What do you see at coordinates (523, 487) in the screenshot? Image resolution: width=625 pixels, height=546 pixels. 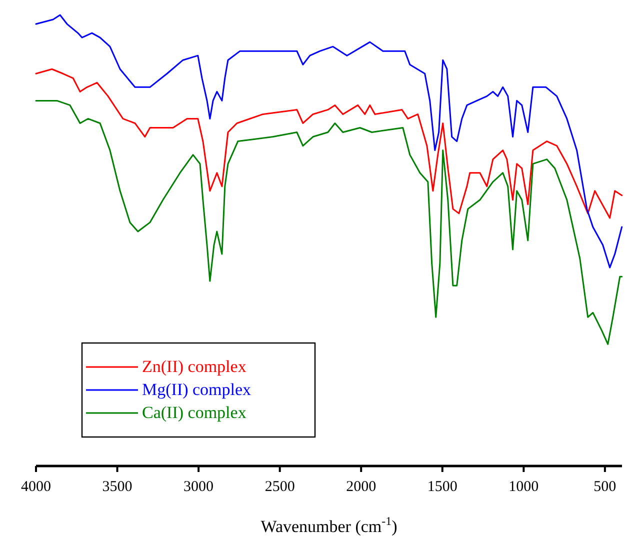 I see `x-tick-label: 1000` at bounding box center [523, 487].